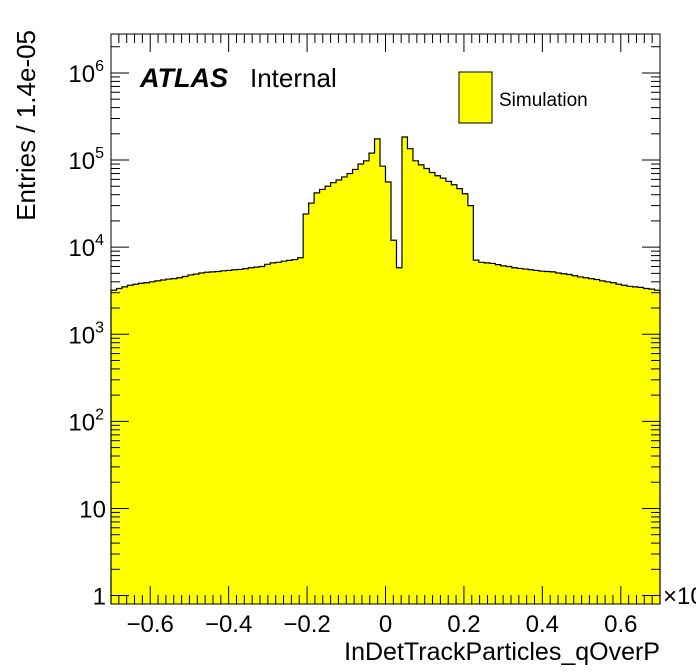 The image size is (696, 672). I want to click on y-tick-label: 1, so click(99, 597).